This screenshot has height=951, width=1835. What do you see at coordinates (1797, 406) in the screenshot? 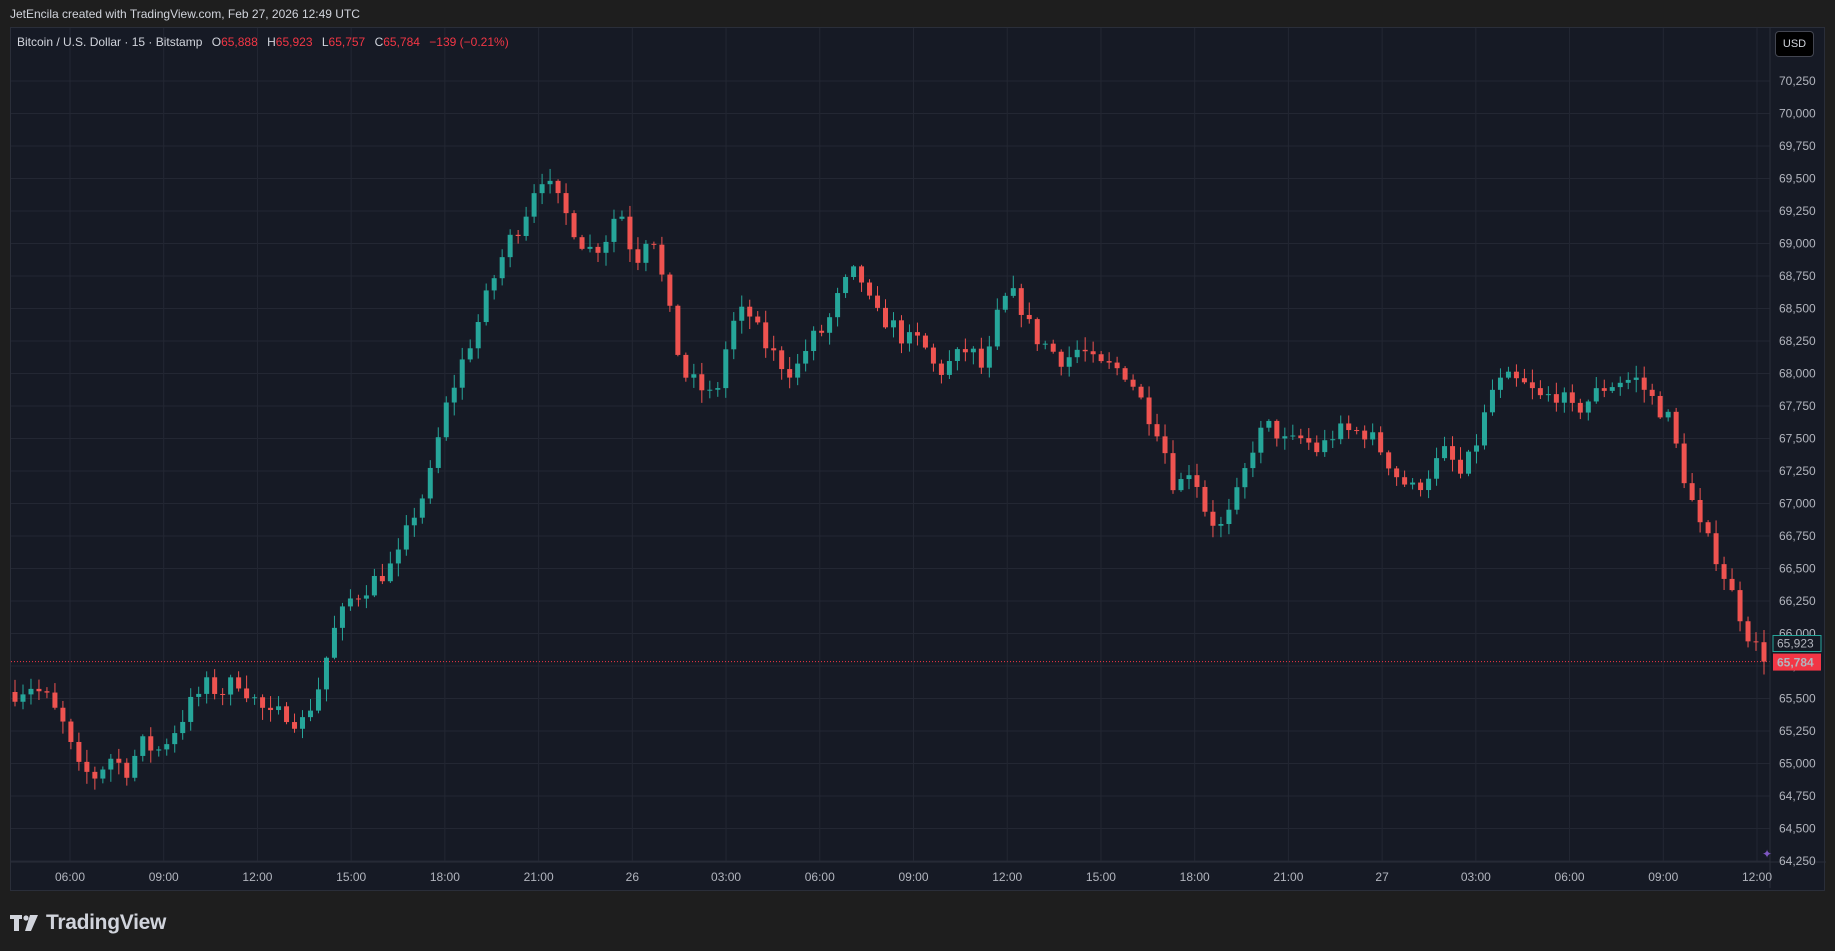
I see `y-tick-label: 67,750` at bounding box center [1797, 406].